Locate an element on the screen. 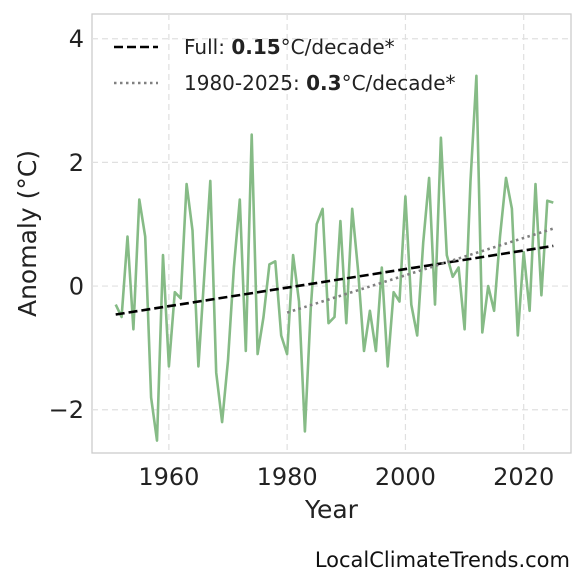 The height and width of the screenshot is (580, 585). legend-full-trend: 0.15 is located at coordinates (255, 47).